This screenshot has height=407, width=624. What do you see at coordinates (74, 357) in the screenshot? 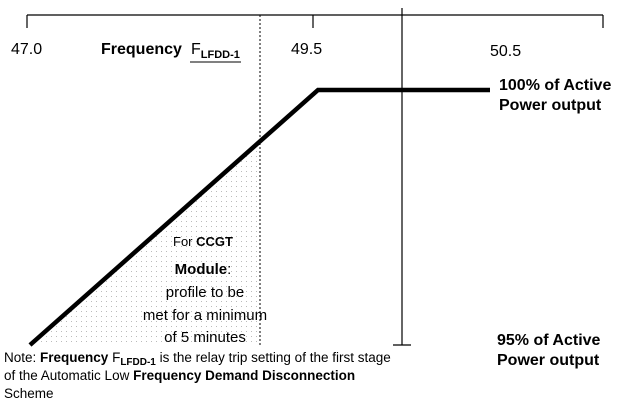
I see `note-text: Frequency` at bounding box center [74, 357].